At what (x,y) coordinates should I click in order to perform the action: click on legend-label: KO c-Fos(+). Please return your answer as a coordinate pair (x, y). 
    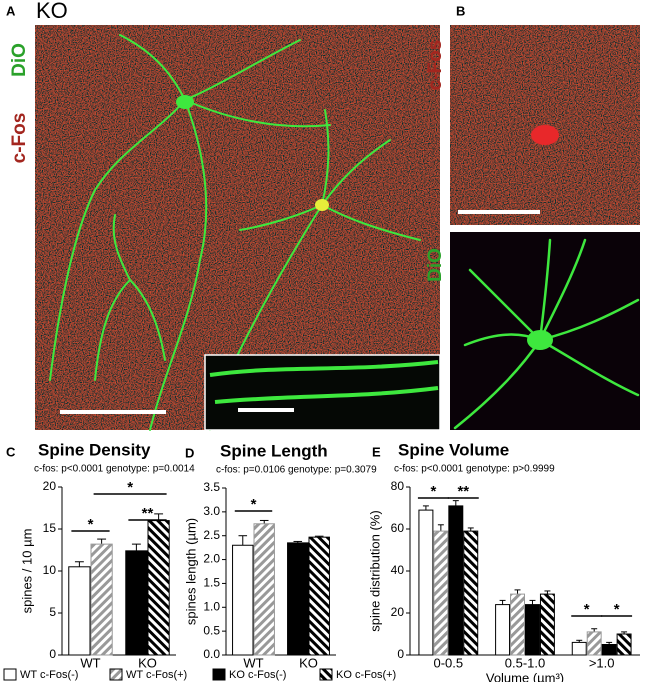
    Looking at the image, I should click on (366, 675).